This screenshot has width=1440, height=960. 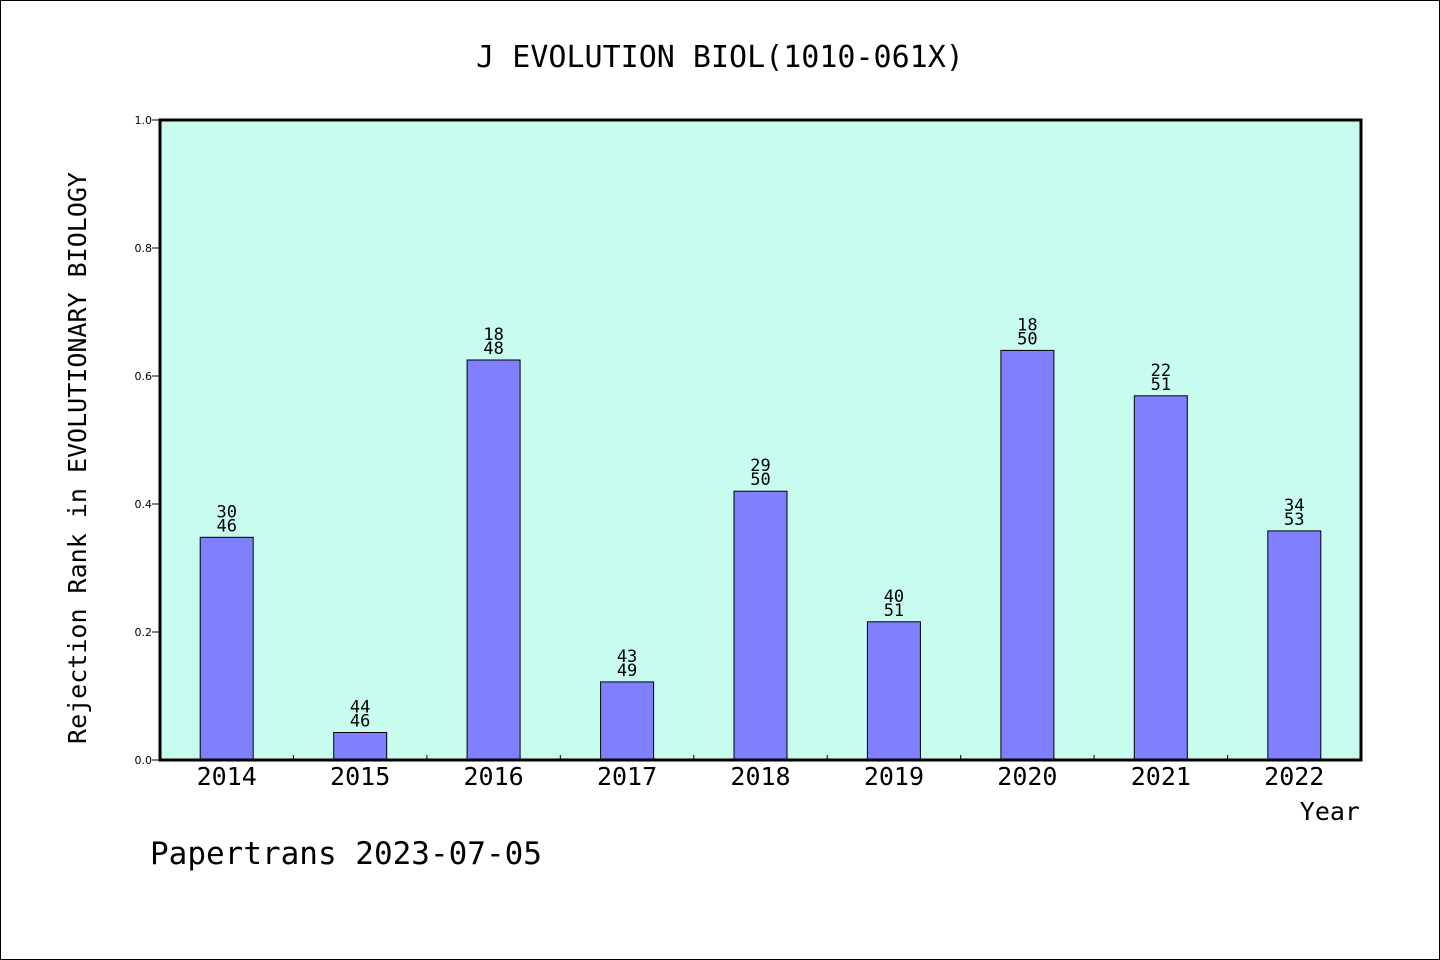 I want to click on bar-label-top-2017: 43, so click(x=627, y=657).